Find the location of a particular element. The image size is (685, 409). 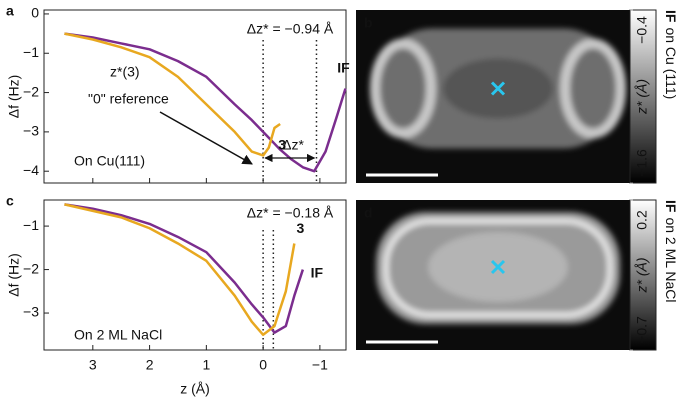

panel-caption: IF on 2 ML NaCl is located at coordinates (671, 251).